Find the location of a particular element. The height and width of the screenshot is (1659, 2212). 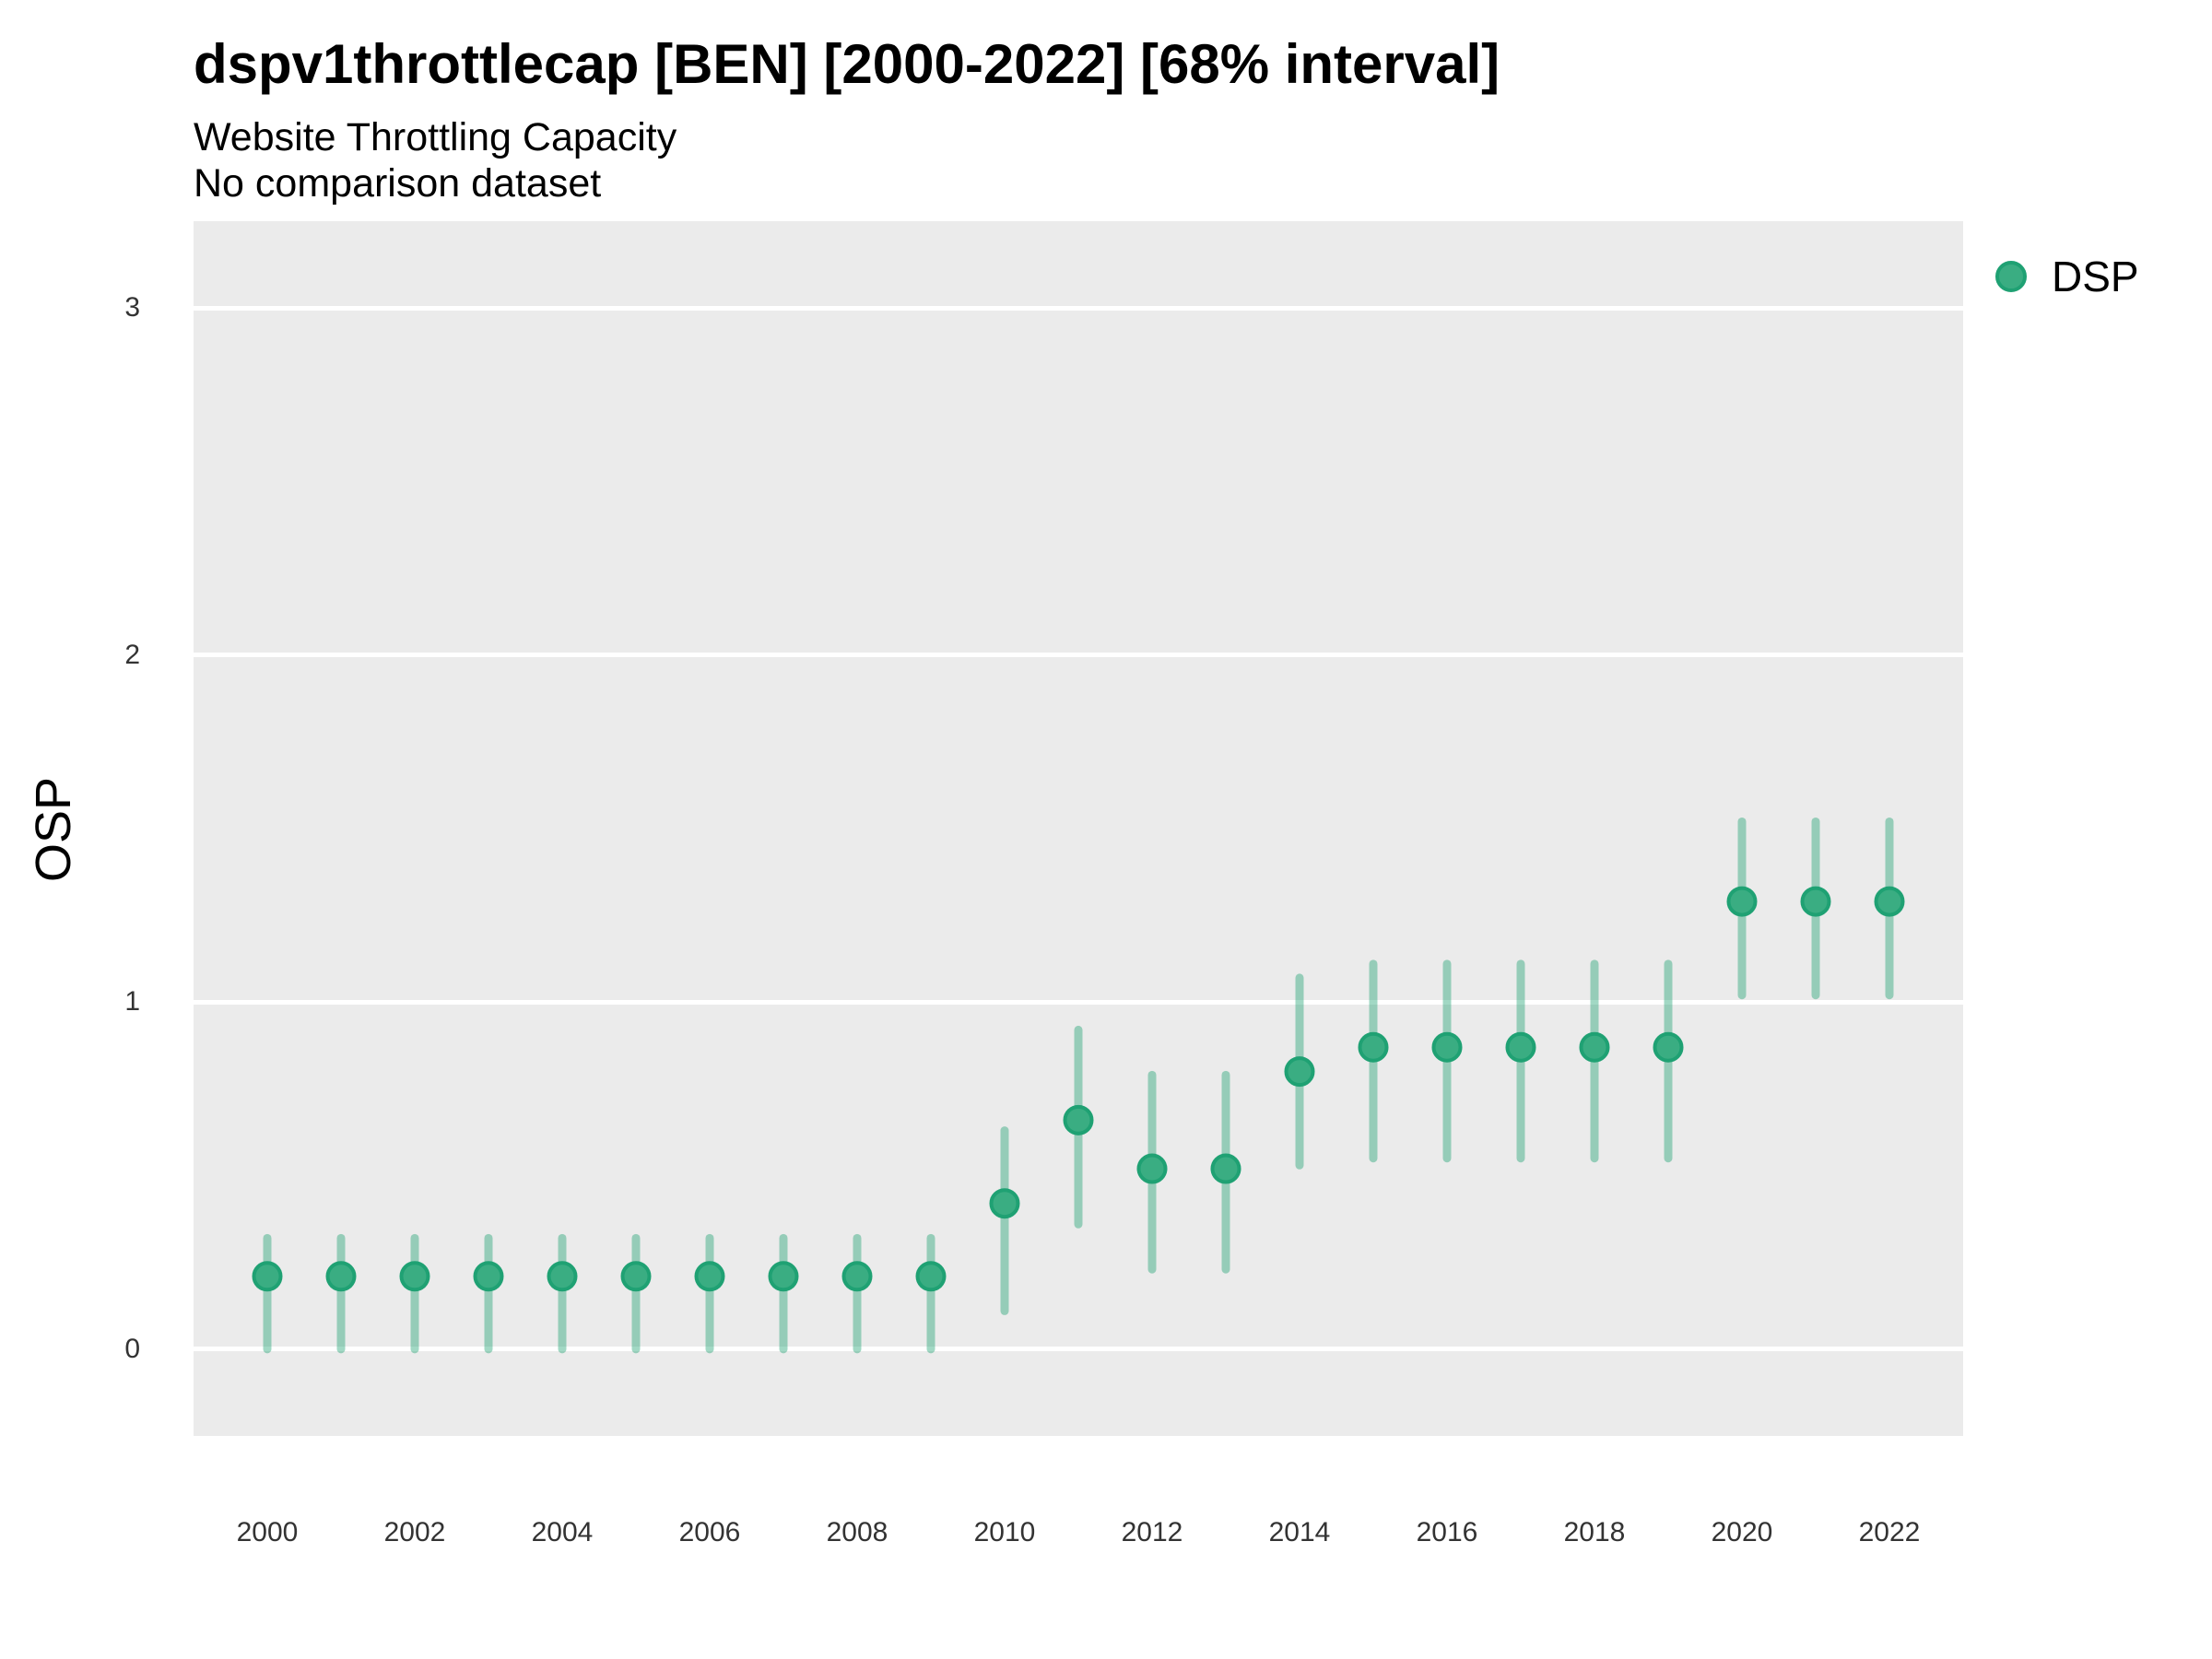

point-dsp-2012 is located at coordinates (1152, 1168).